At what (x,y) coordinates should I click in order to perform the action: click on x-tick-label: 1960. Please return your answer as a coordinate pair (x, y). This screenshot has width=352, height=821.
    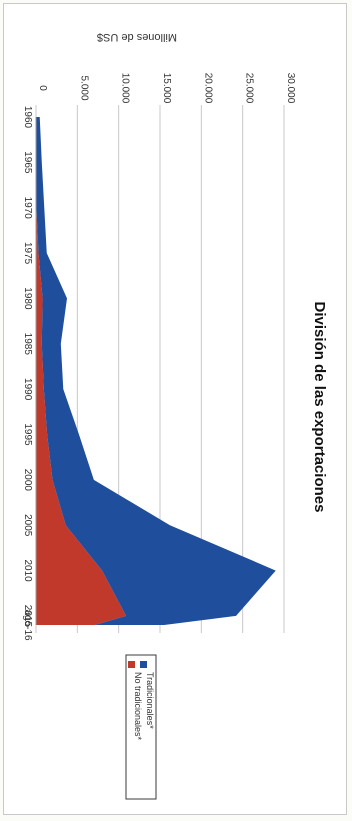
    Looking at the image, I should click on (27, 117).